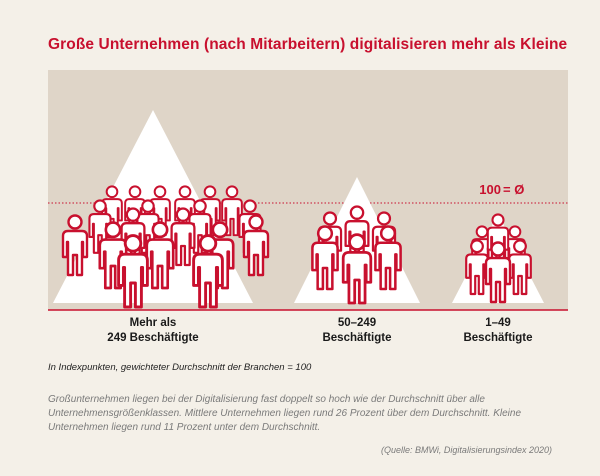  I want to click on reference-label-value: 100, so click(490, 189).